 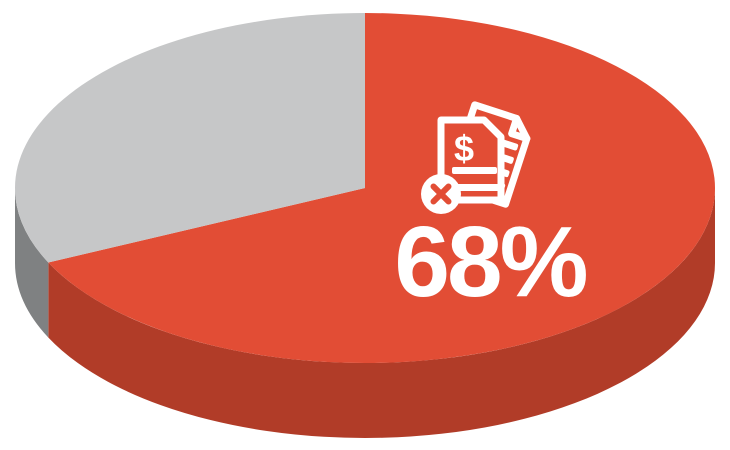 I want to click on dollar-glyph: $, so click(x=464, y=148).